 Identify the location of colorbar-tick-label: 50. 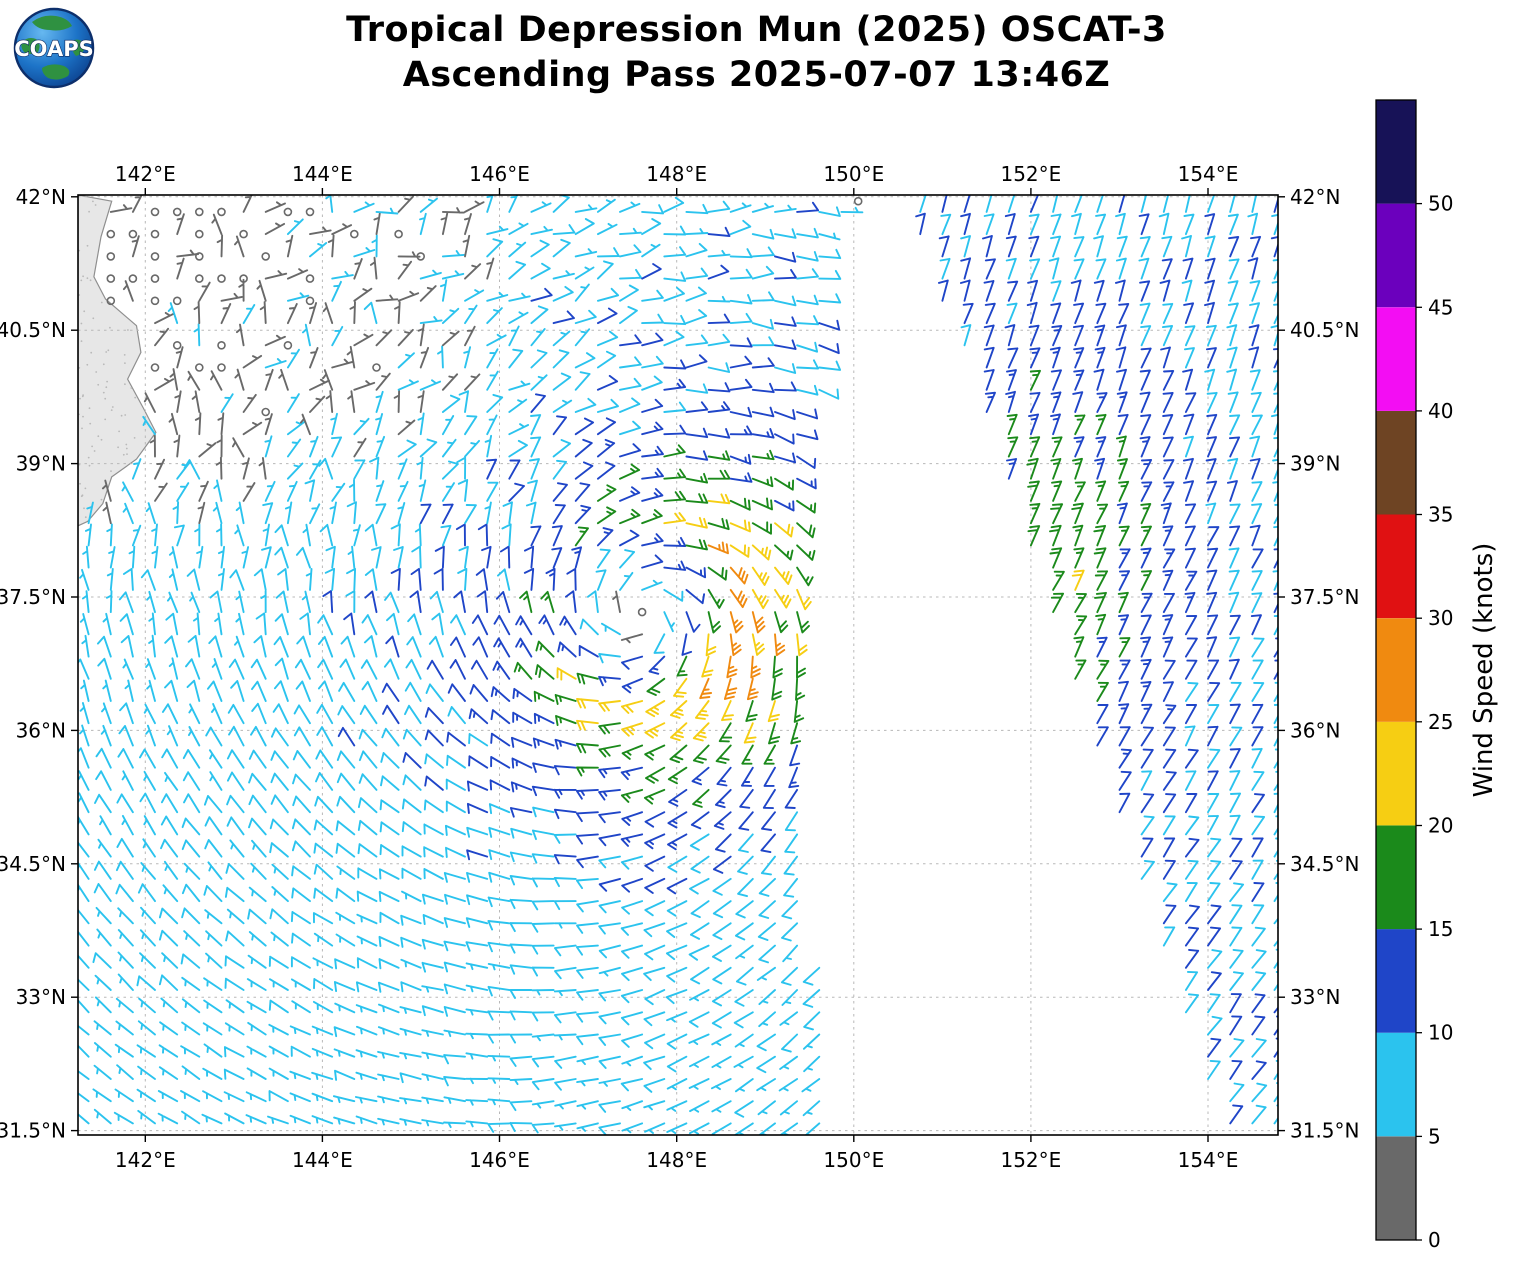
(1440, 204).